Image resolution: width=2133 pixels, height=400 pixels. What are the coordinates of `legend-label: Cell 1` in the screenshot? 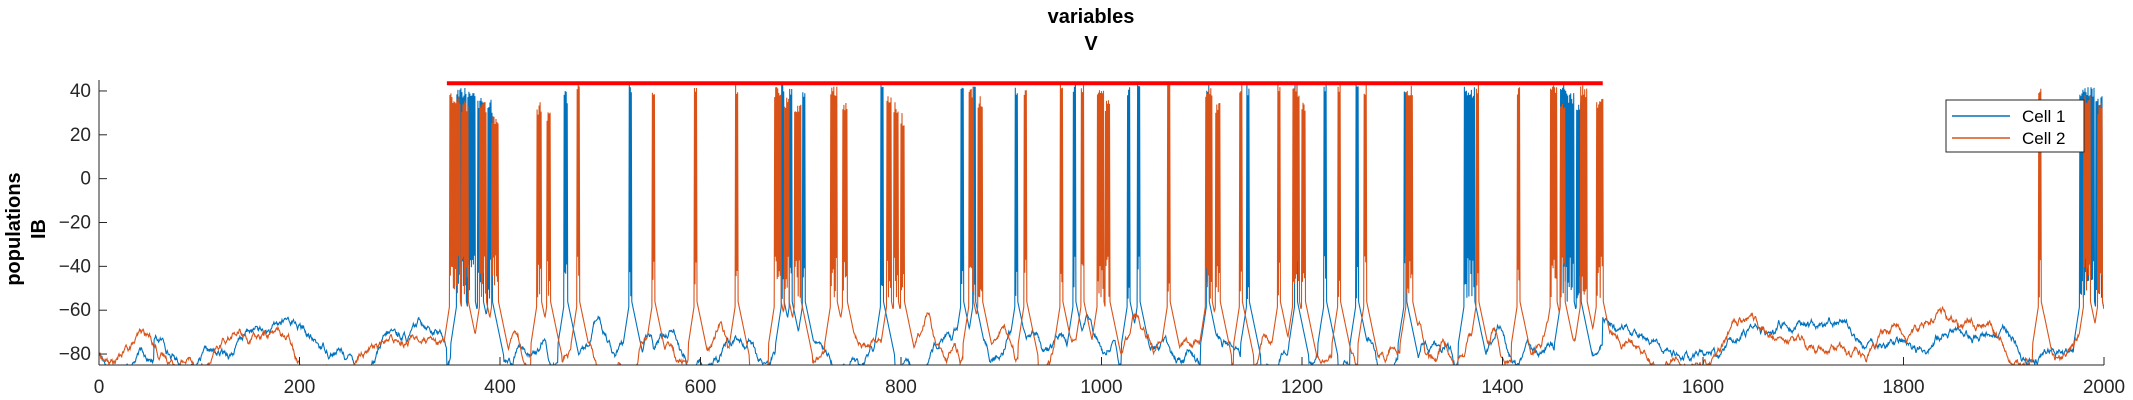 It's located at (2043, 116).